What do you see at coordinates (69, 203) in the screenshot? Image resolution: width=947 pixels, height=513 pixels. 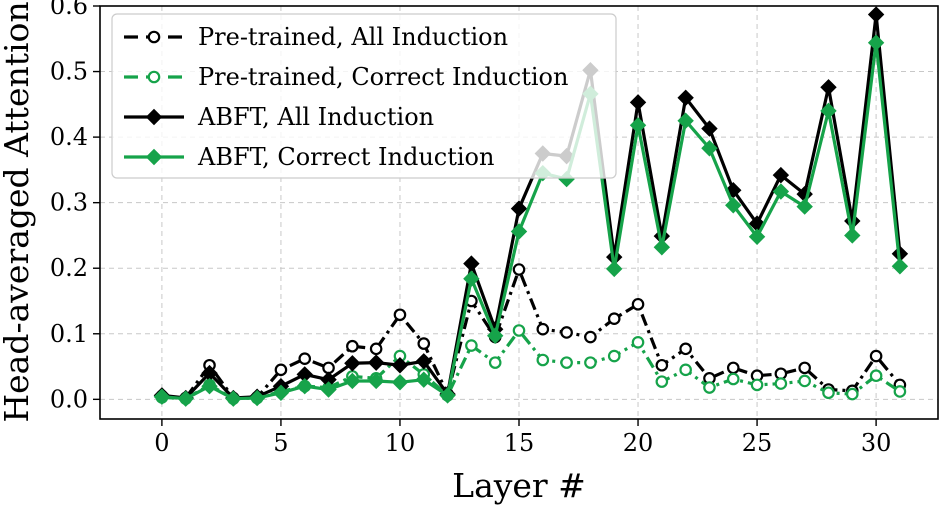 I see `y-tick-label: 0.3` at bounding box center [69, 203].